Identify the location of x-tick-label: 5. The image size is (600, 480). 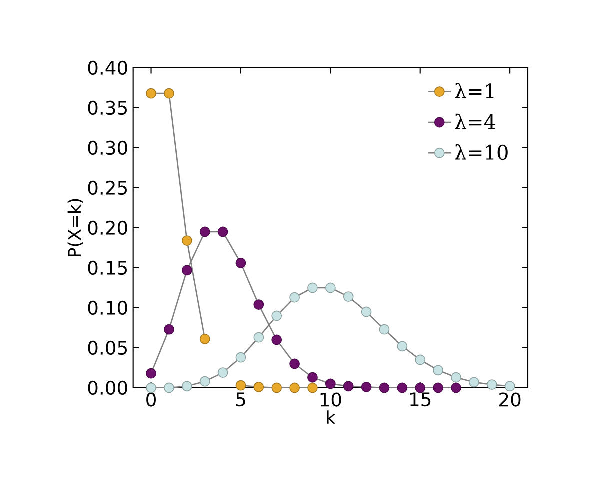
(241, 399).